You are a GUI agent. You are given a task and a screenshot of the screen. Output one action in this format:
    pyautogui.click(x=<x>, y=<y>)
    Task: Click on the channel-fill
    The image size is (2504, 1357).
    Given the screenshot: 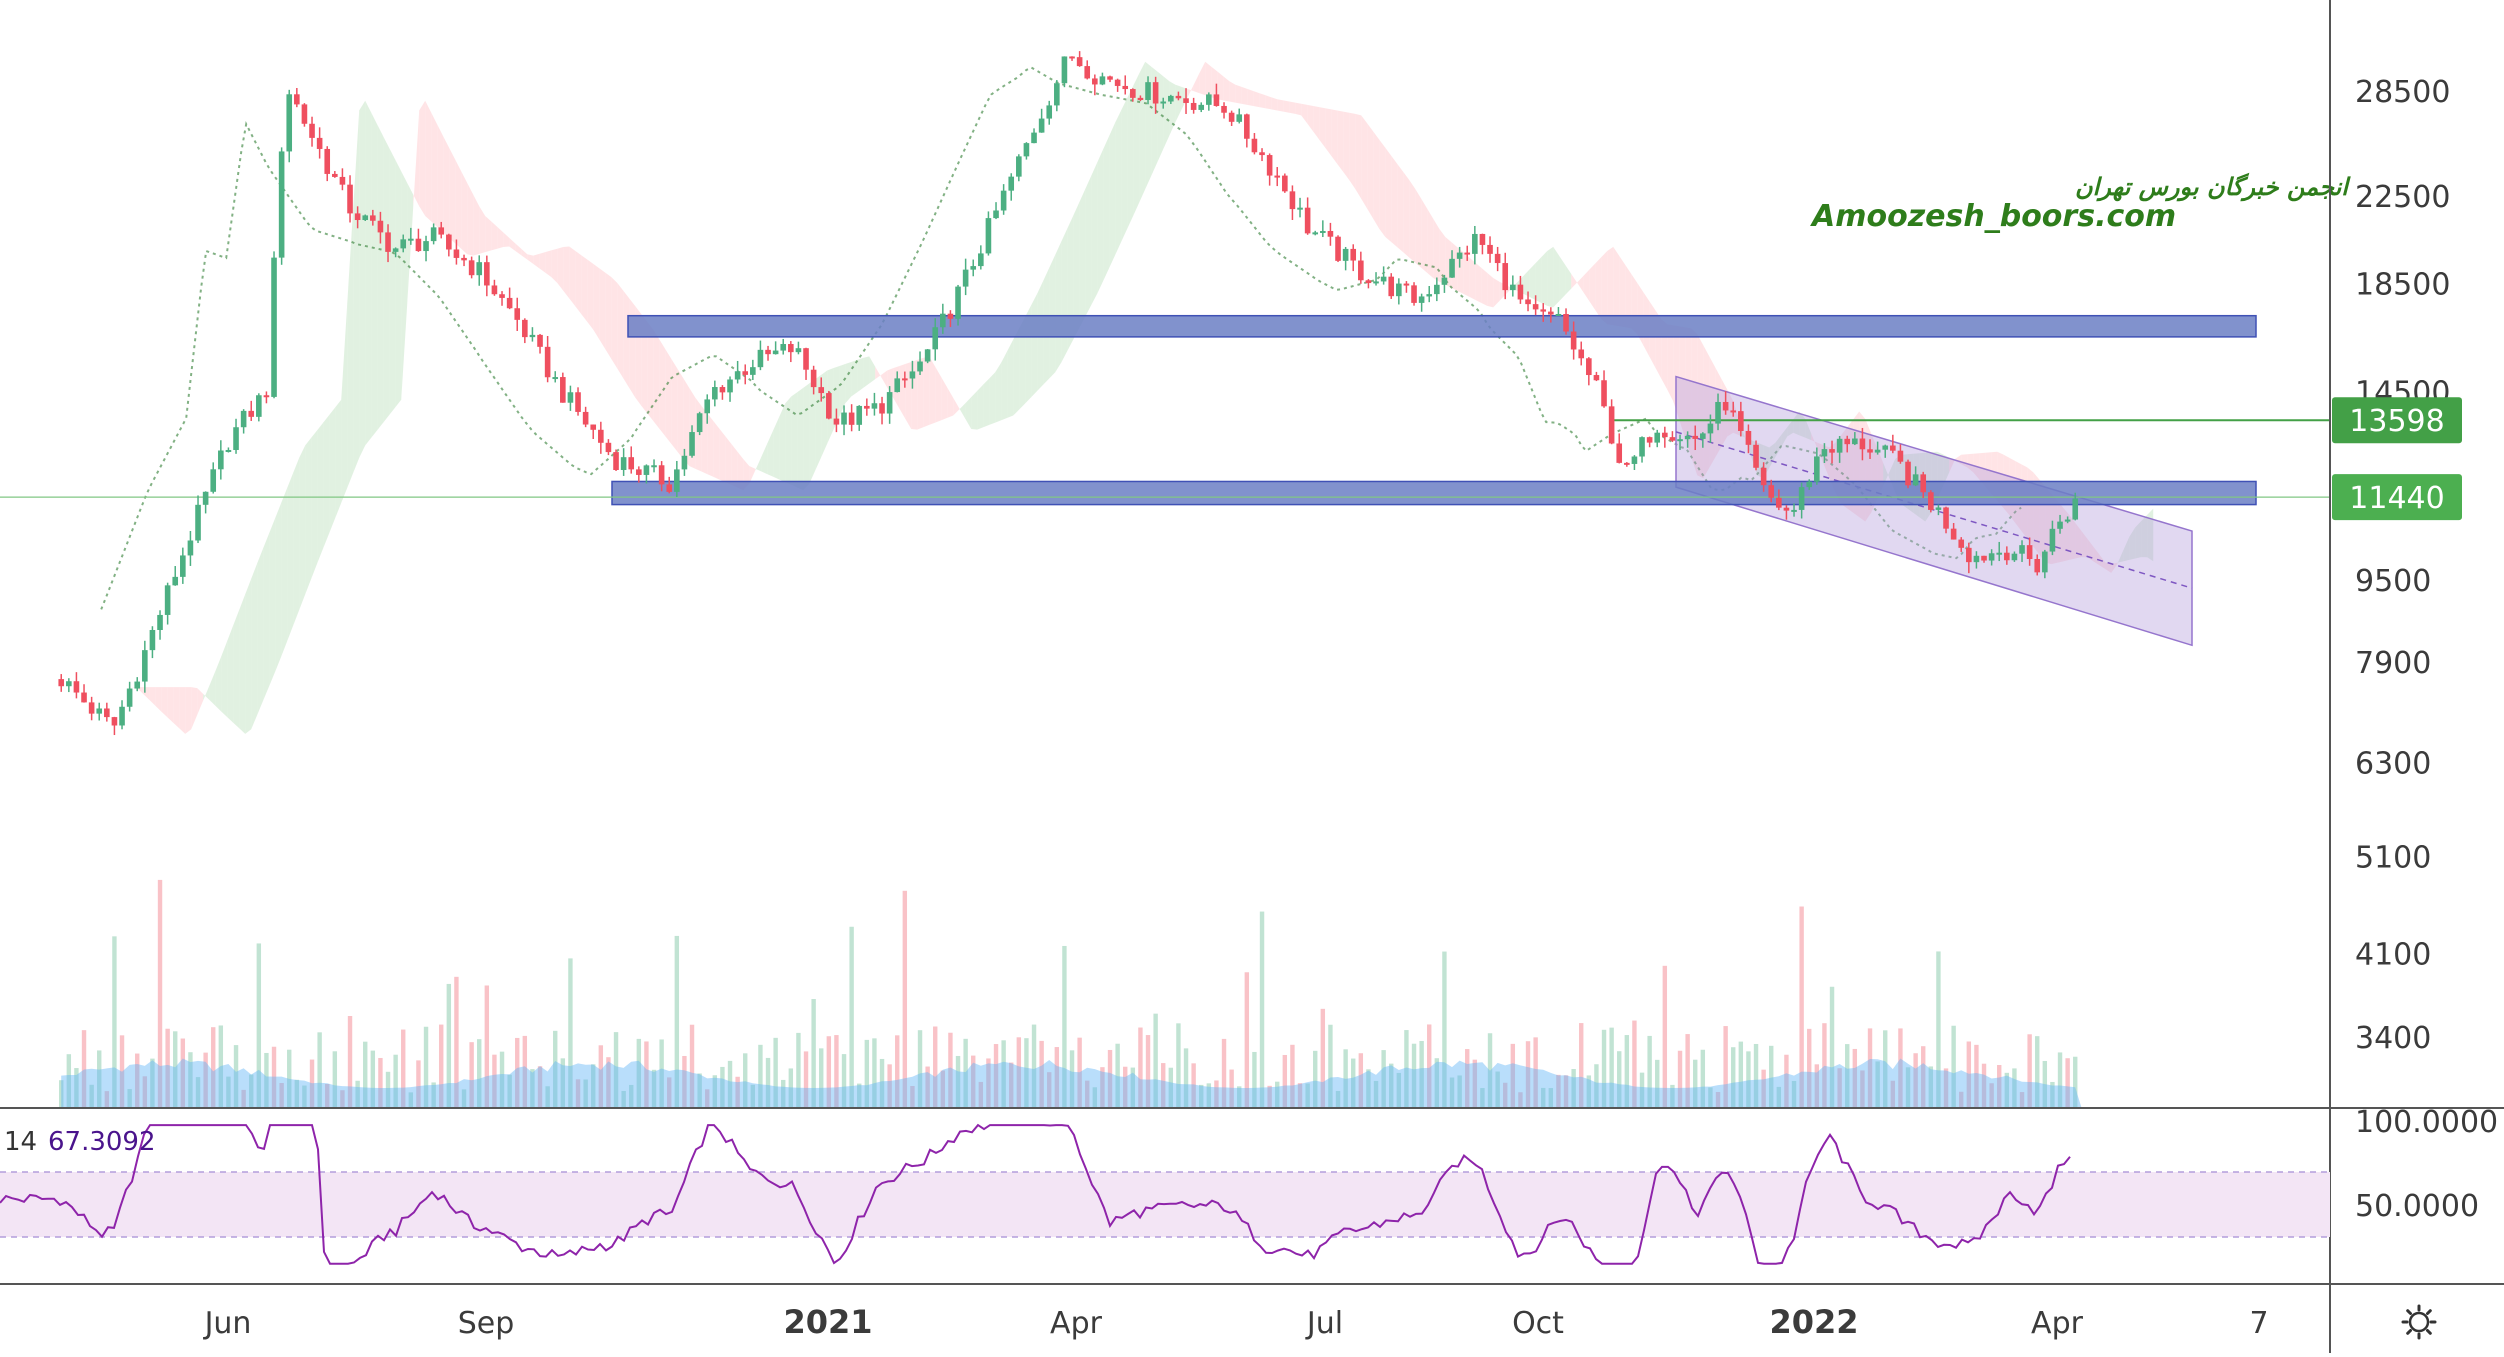 What is the action you would take?
    pyautogui.click(x=1934, y=511)
    